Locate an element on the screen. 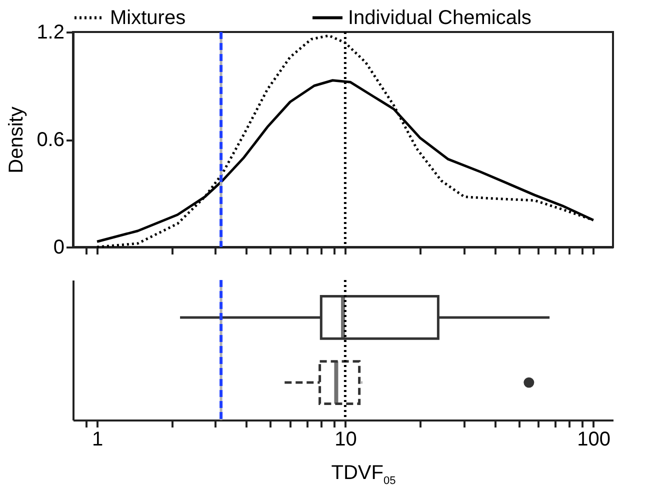 Image resolution: width=667 pixels, height=500 pixels. y-axis-title: Density is located at coordinates (17, 140).